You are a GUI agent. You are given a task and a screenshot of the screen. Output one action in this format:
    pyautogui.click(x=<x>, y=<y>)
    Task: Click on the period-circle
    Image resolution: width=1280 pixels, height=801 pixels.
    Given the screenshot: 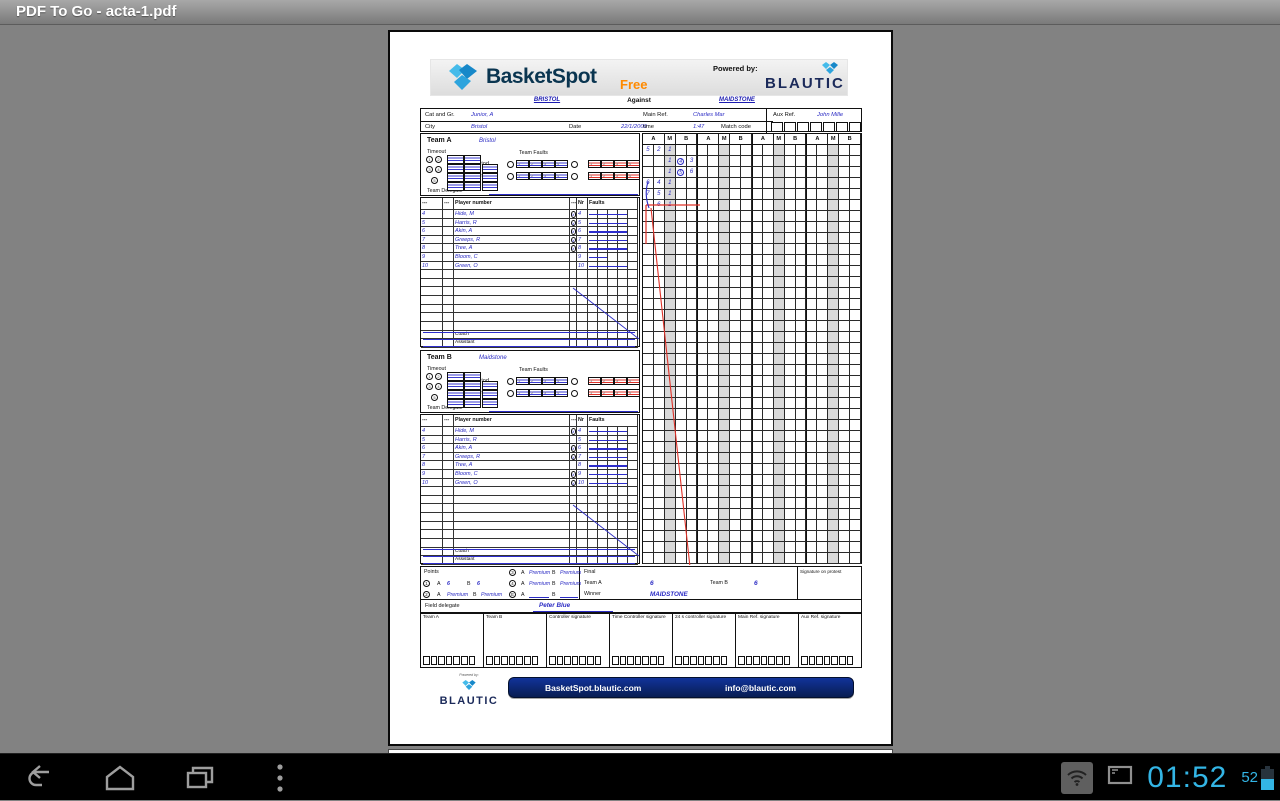 What is the action you would take?
    pyautogui.click(x=510, y=176)
    